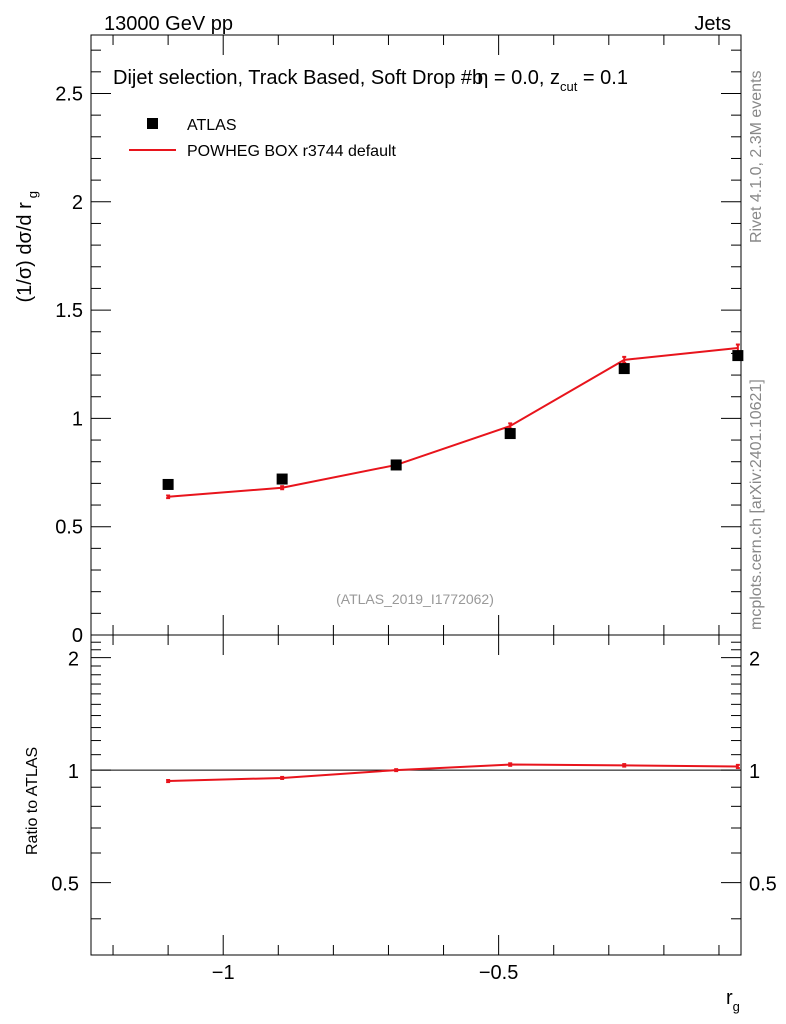 The height and width of the screenshot is (1024, 786). What do you see at coordinates (754, 660) in the screenshot?
I see `ratio-y-tick-label-right: 2` at bounding box center [754, 660].